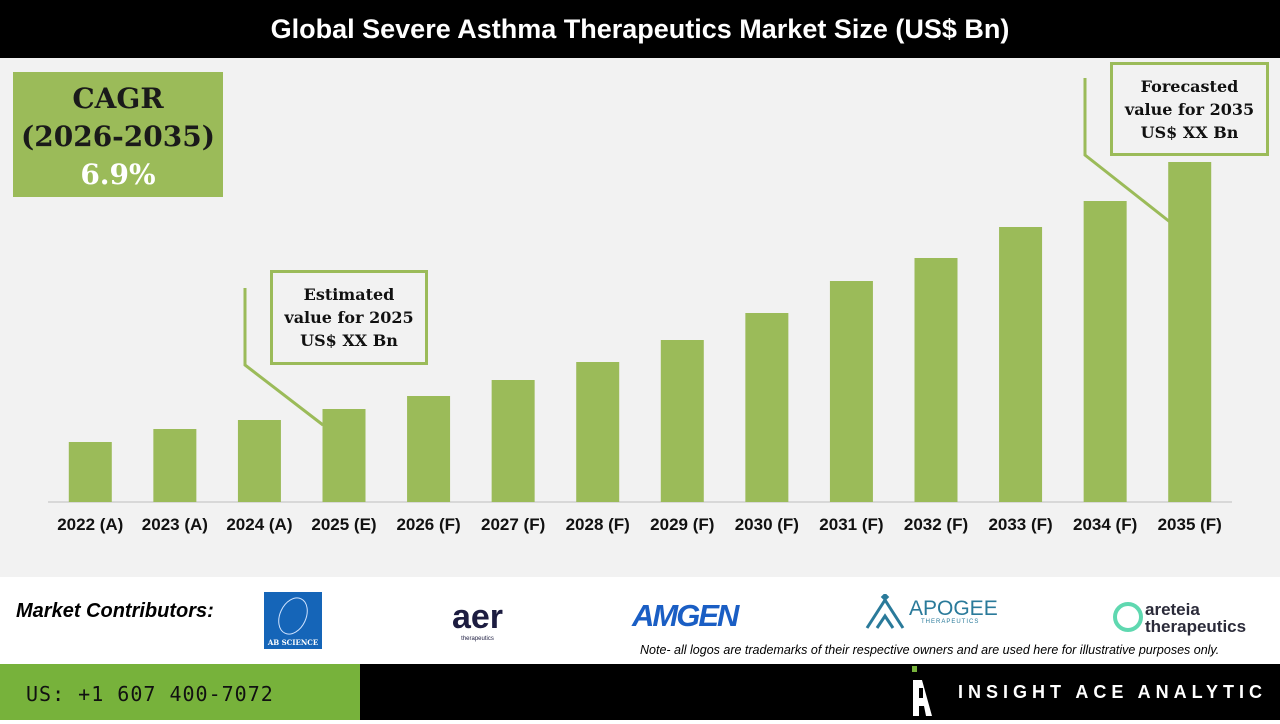 Image resolution: width=1280 pixels, height=724 pixels. What do you see at coordinates (429, 449) in the screenshot?
I see `bar-2026-f-` at bounding box center [429, 449].